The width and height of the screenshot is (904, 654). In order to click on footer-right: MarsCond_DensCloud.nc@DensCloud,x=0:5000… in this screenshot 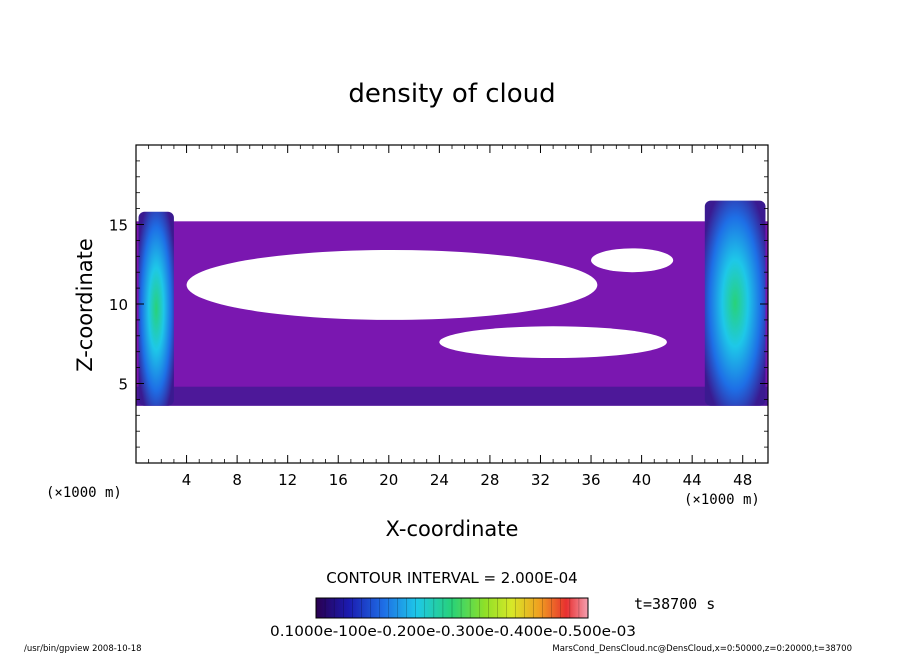, I will do `click(702, 649)`.